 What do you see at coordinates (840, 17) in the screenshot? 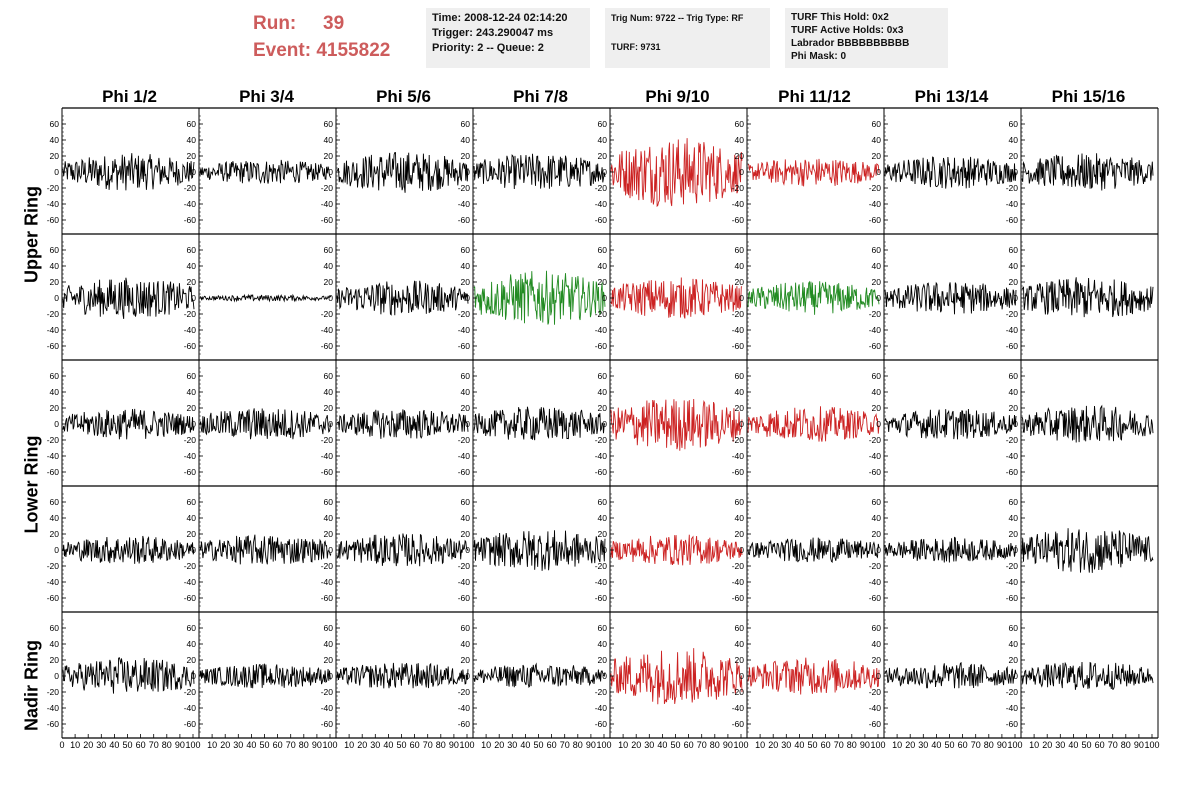
I see `turf-hold-text: TURF This Hold: 0x2` at bounding box center [840, 17].